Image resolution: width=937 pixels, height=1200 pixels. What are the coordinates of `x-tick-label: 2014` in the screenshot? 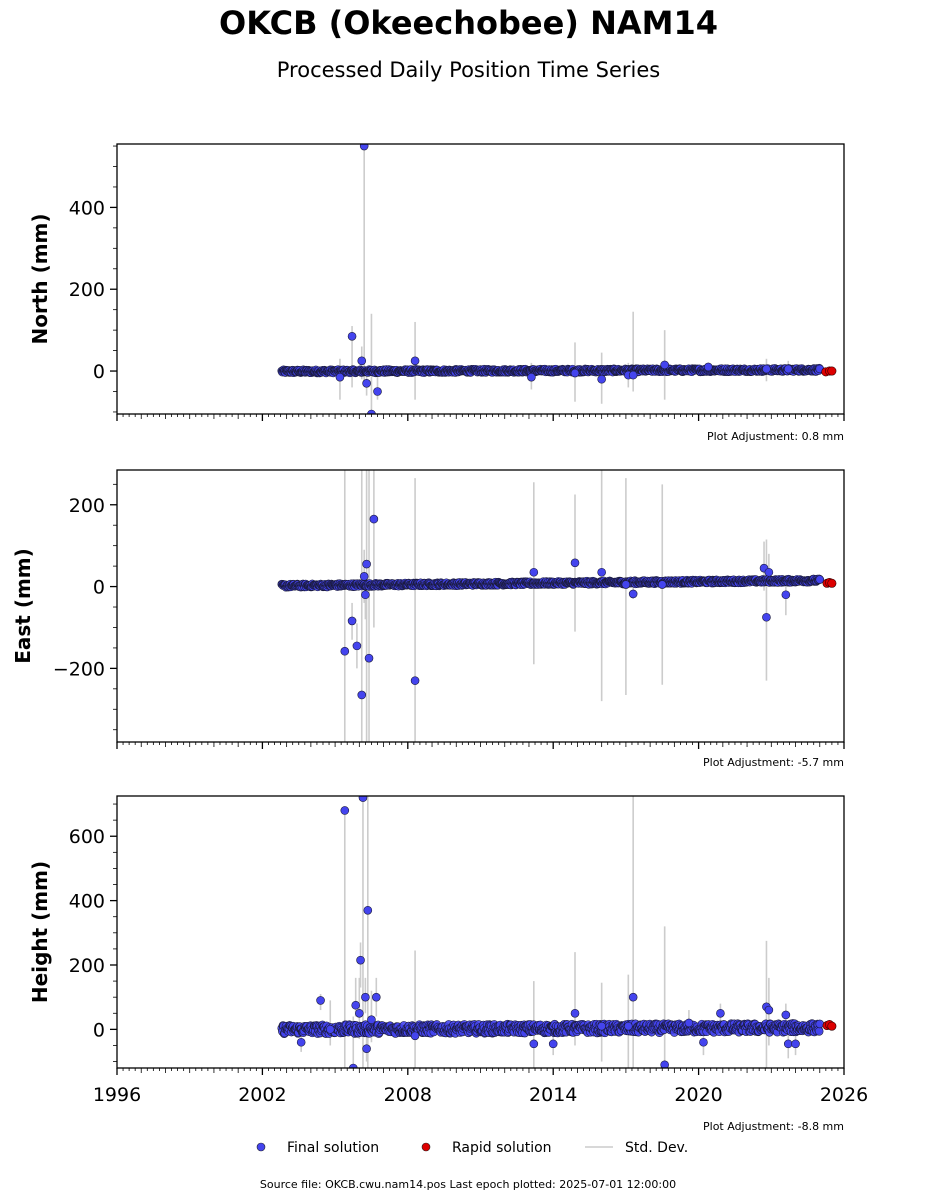 It's located at (553, 1095).